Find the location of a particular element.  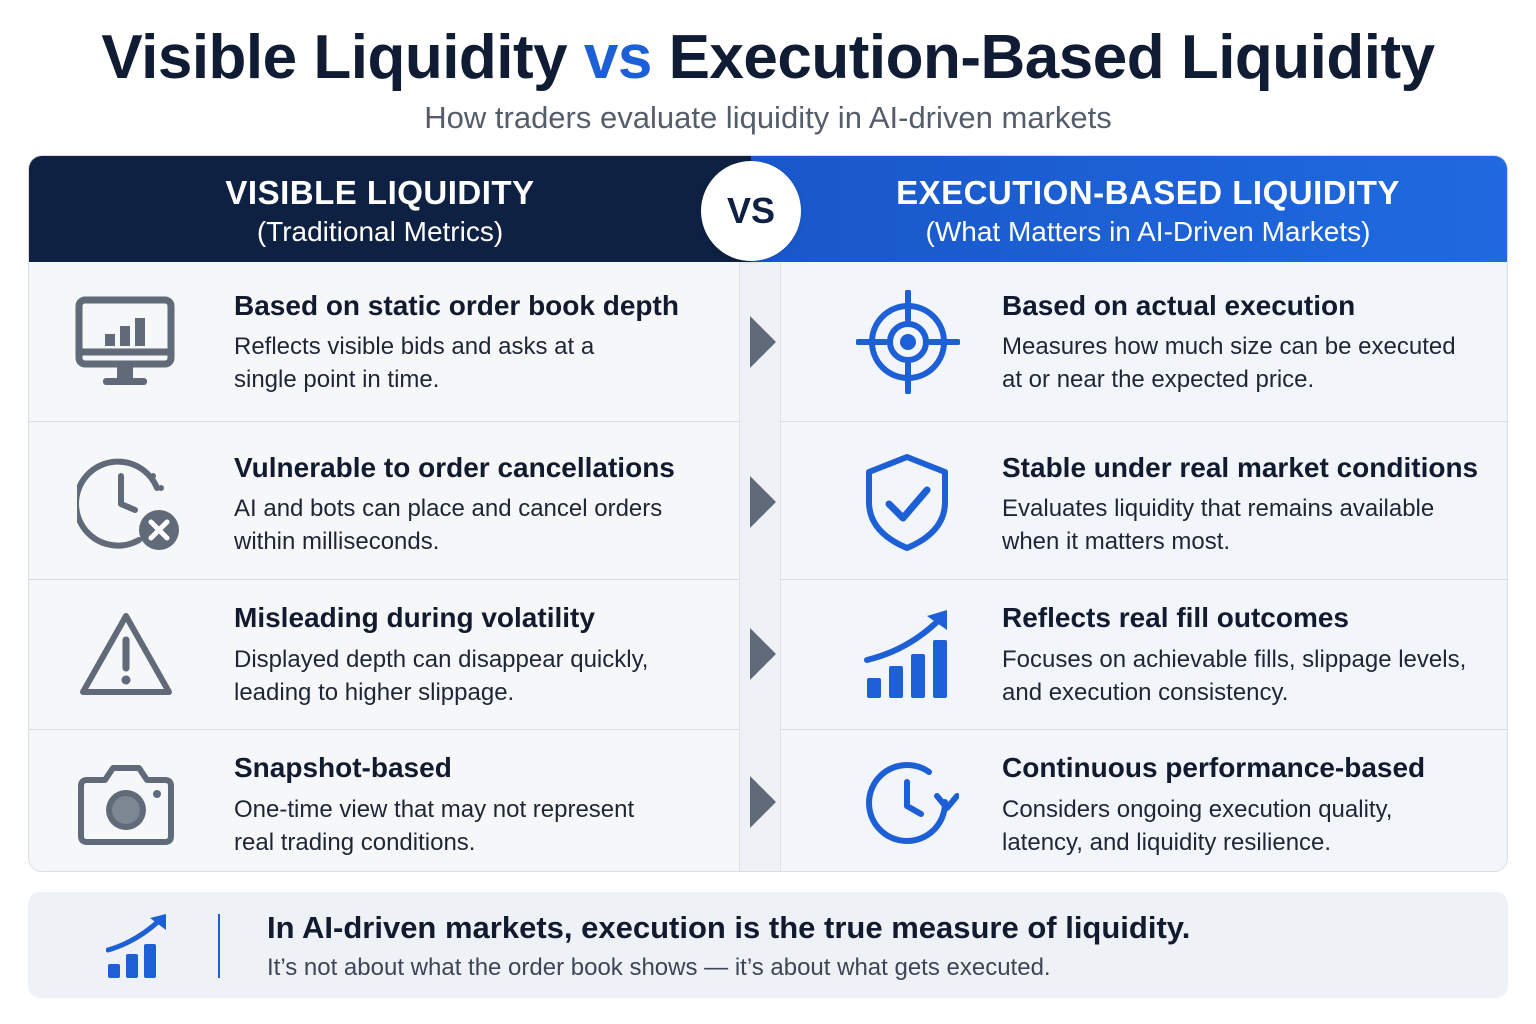

shield-check-icon is located at coordinates (907, 504).